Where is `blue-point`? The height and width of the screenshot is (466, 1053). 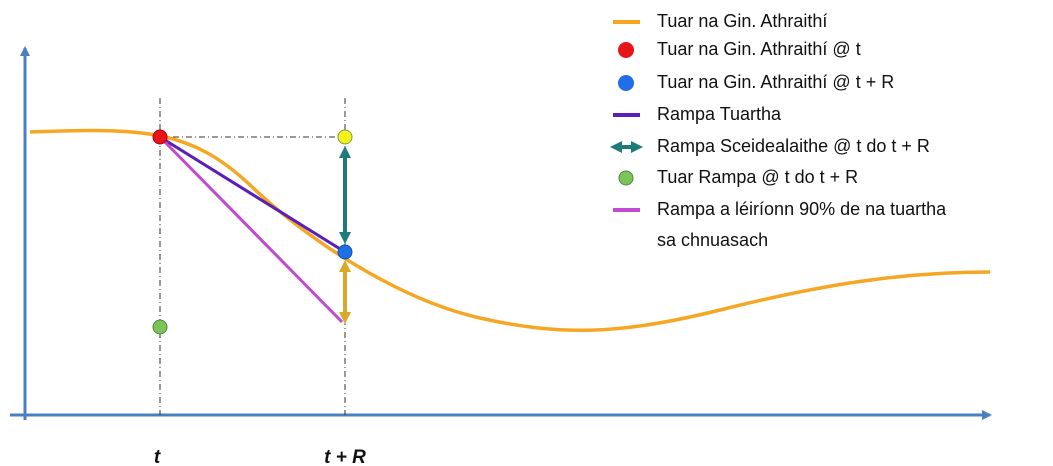
blue-point is located at coordinates (345, 252).